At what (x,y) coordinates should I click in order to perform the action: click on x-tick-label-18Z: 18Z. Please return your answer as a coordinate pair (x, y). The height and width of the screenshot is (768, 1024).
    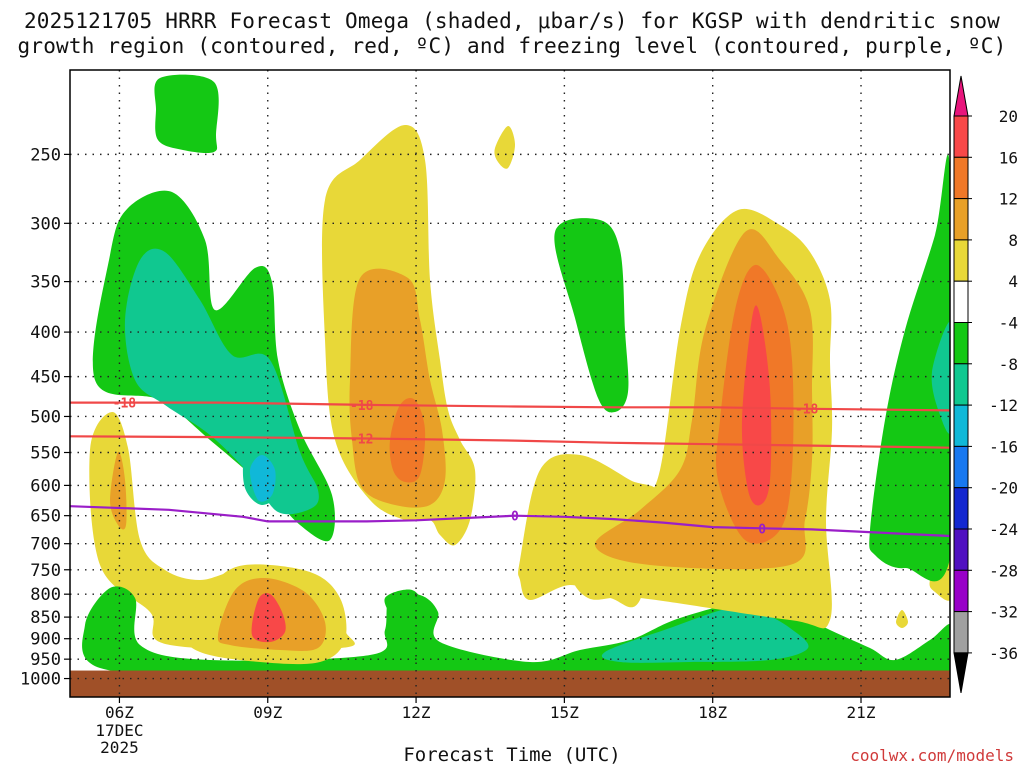
    Looking at the image, I should click on (712, 712).